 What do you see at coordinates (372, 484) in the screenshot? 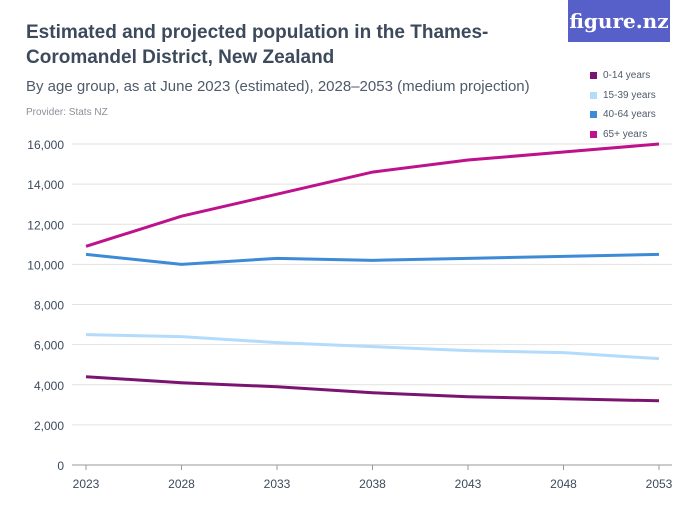
I see `x-tick-label: 2038` at bounding box center [372, 484].